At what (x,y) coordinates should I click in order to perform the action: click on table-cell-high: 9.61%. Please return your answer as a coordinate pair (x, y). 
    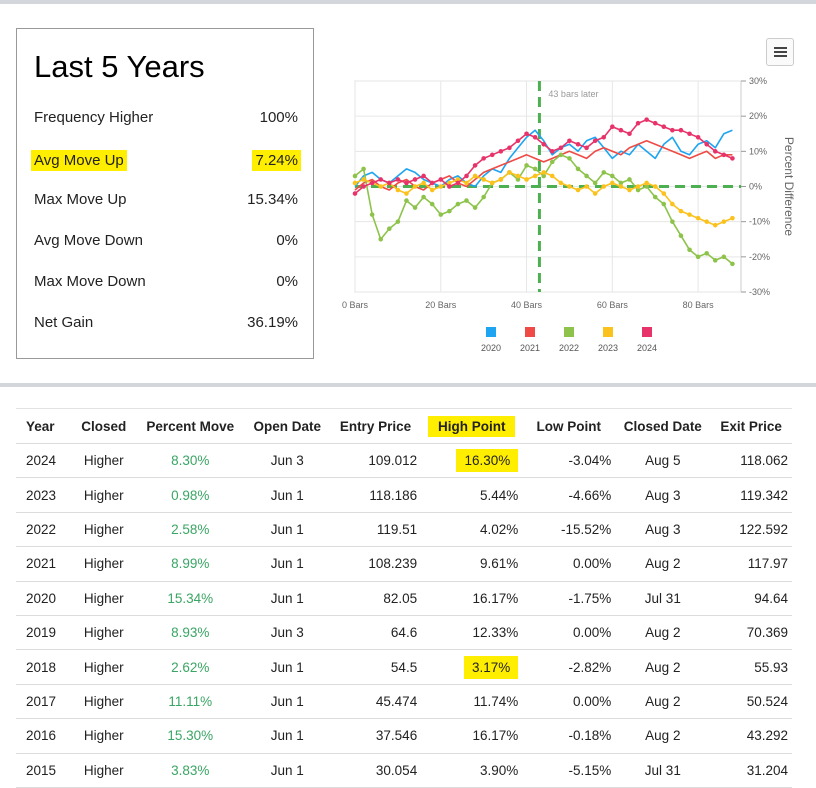
    Looking at the image, I should click on (472, 564).